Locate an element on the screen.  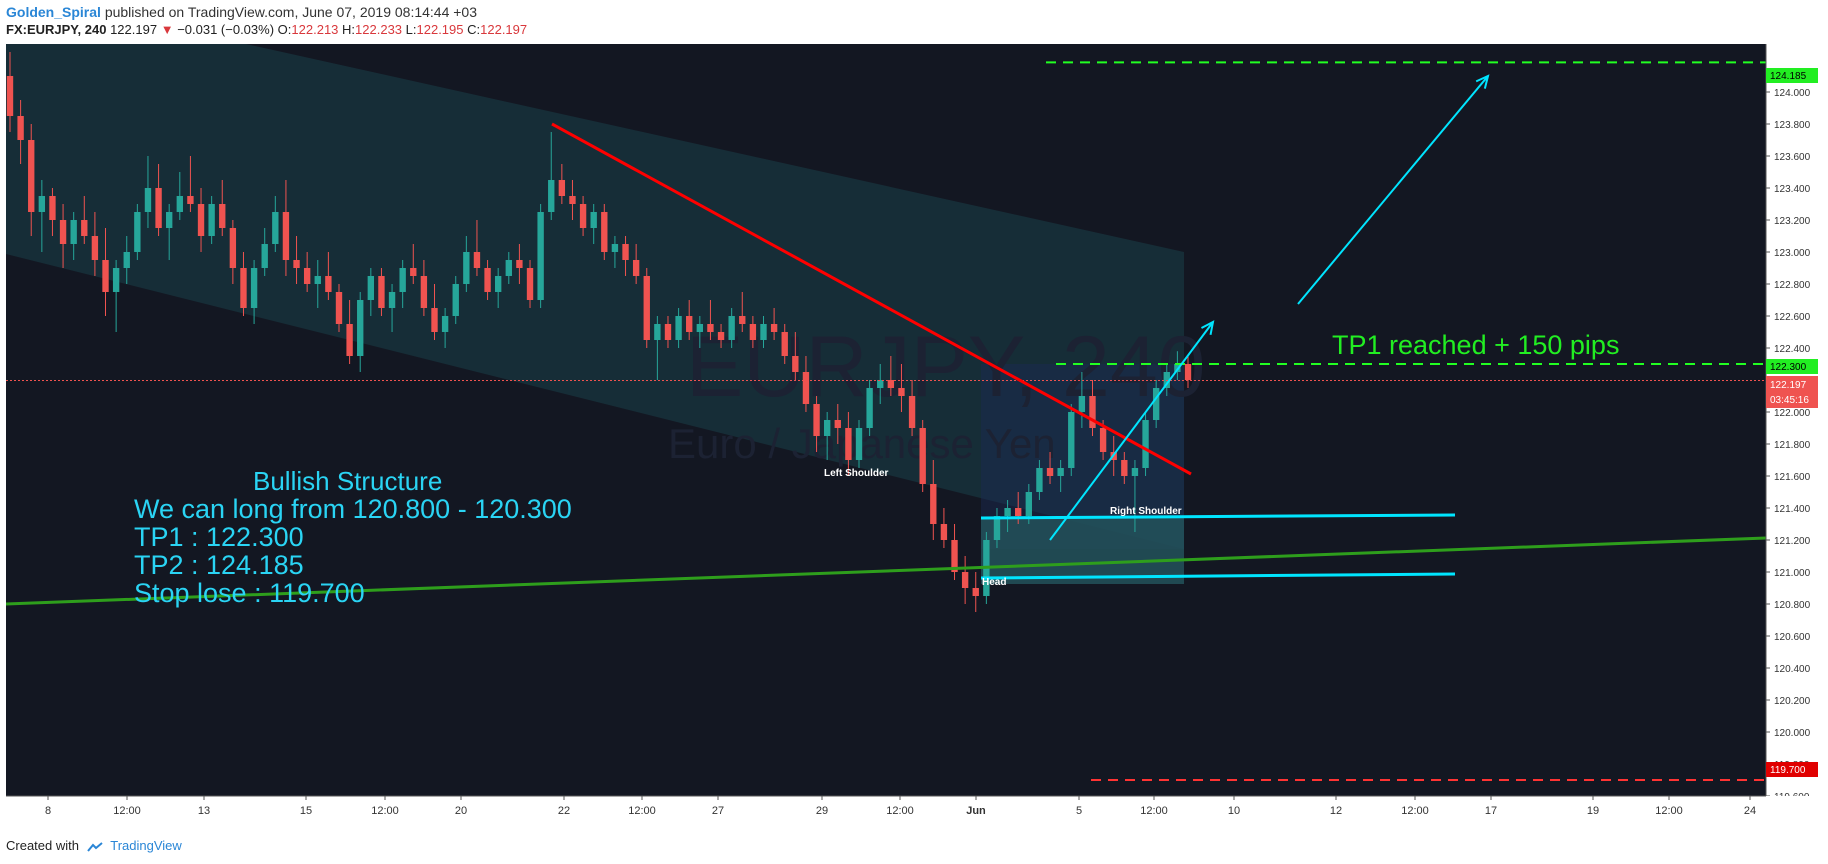
time-tick-label: 17 is located at coordinates (1491, 811).